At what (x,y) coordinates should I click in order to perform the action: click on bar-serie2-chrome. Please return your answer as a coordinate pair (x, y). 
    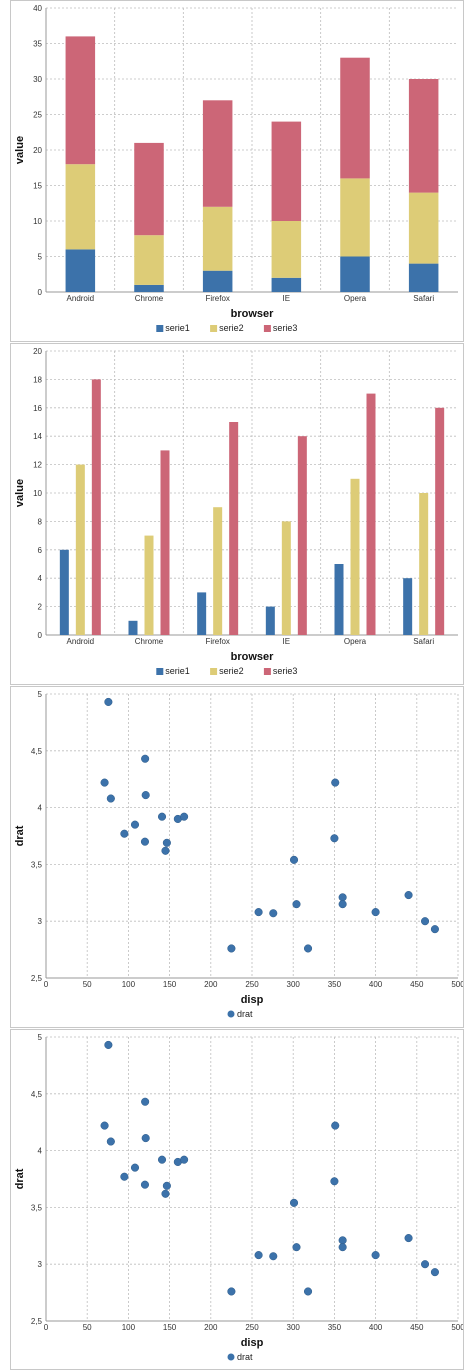
    Looking at the image, I should click on (149, 260).